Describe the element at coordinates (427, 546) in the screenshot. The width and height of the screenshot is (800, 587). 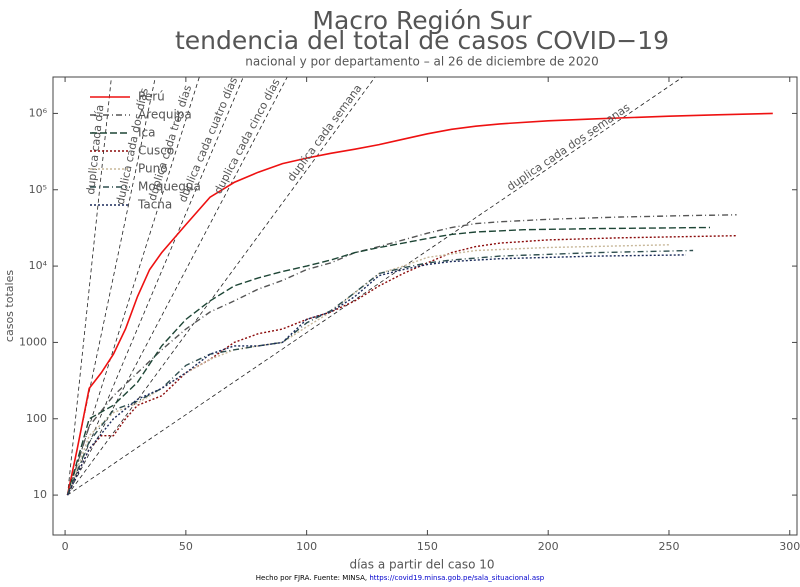
I see `x-tick-label: 150` at that location.